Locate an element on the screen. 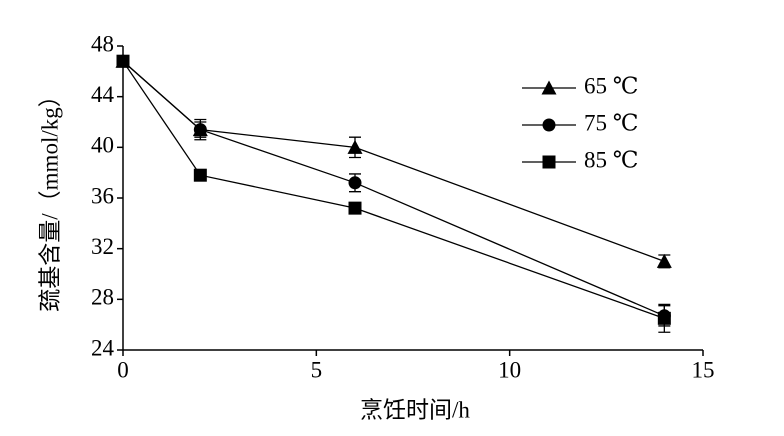 This screenshot has width=784, height=436. y-tick-label: 32 is located at coordinates (102, 246).